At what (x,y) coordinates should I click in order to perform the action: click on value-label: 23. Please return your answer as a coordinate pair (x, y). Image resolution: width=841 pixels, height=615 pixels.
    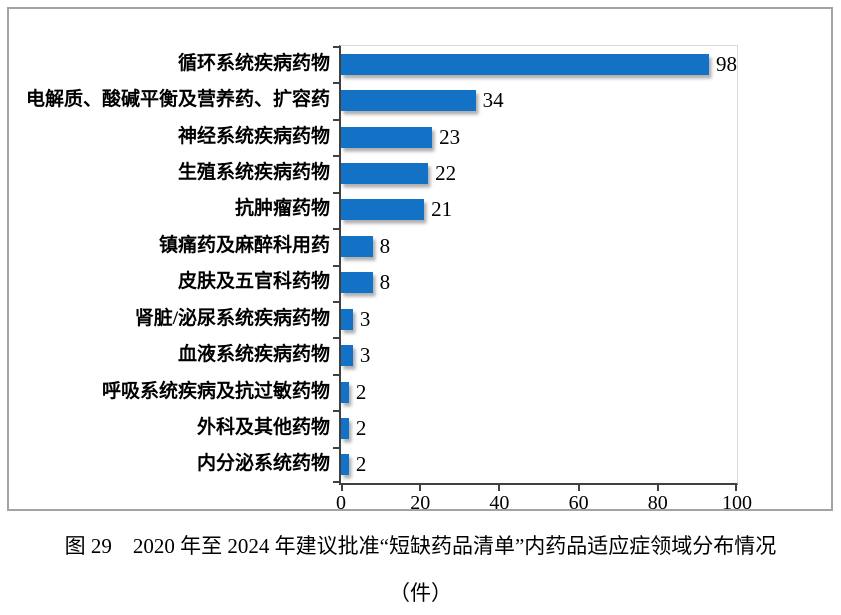
    Looking at the image, I should click on (450, 136).